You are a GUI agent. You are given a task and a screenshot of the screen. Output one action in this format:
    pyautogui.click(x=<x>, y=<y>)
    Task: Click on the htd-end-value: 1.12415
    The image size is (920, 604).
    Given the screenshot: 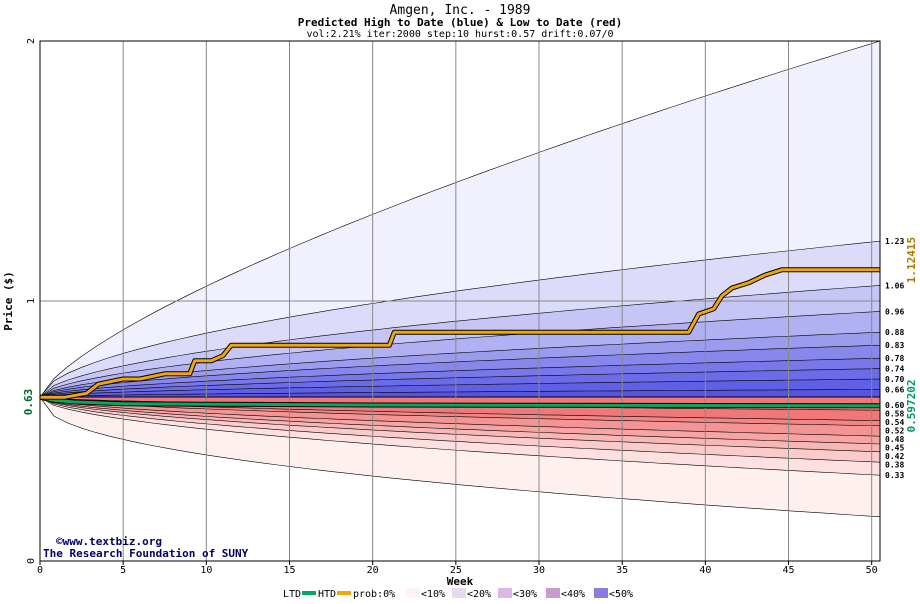 What is the action you would take?
    pyautogui.click(x=911, y=260)
    